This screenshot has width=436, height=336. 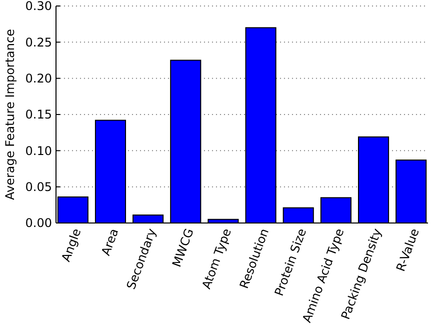 What do you see at coordinates (10, 114) in the screenshot?
I see `y-axis-title: Average Feature Importance` at bounding box center [10, 114].